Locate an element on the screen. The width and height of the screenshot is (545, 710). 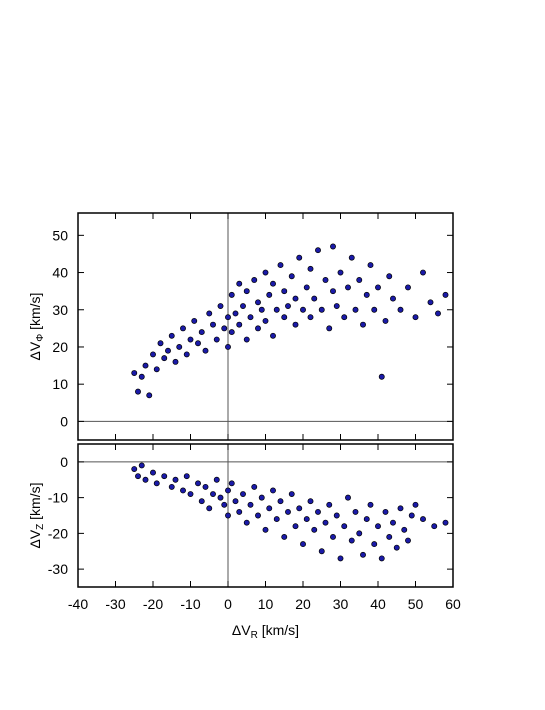
plot-frame is located at coordinates (265, 515).